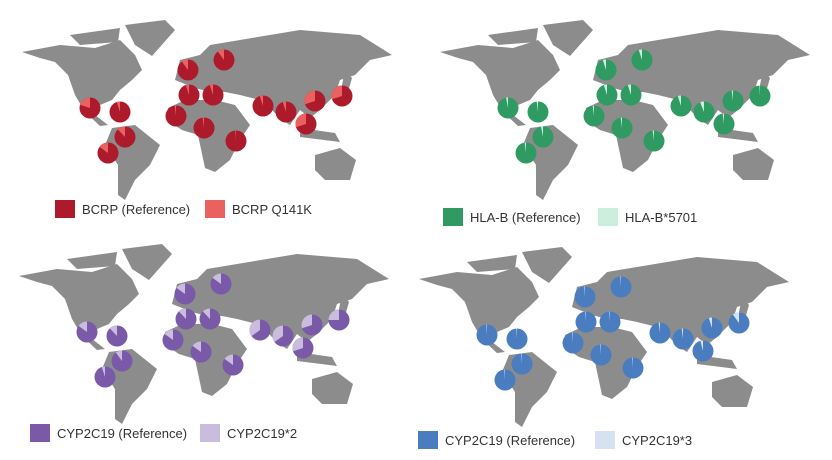 This screenshot has height=460, width=832. Describe the element at coordinates (136, 209) in the screenshot. I see `legend-label: BCRP (Reference)` at that location.